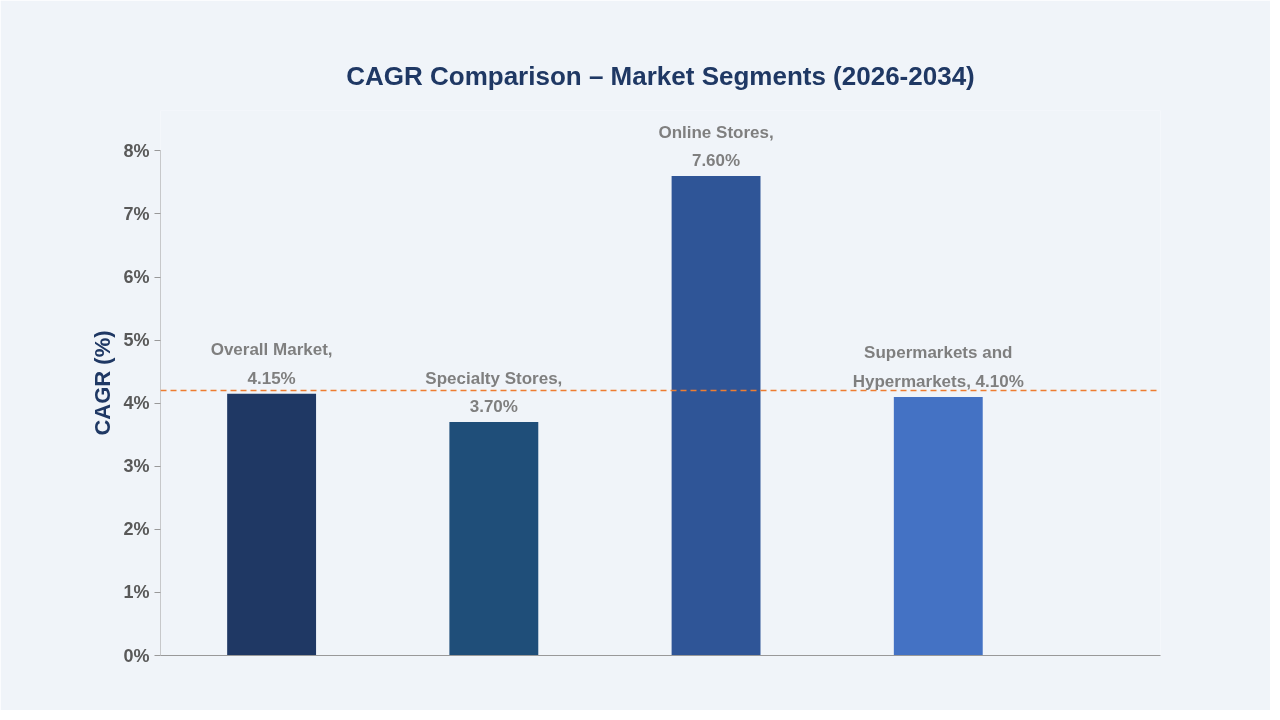  Describe the element at coordinates (494, 392) in the screenshot. I see `data-label: Specialty Stores, 3.70%` at that location.